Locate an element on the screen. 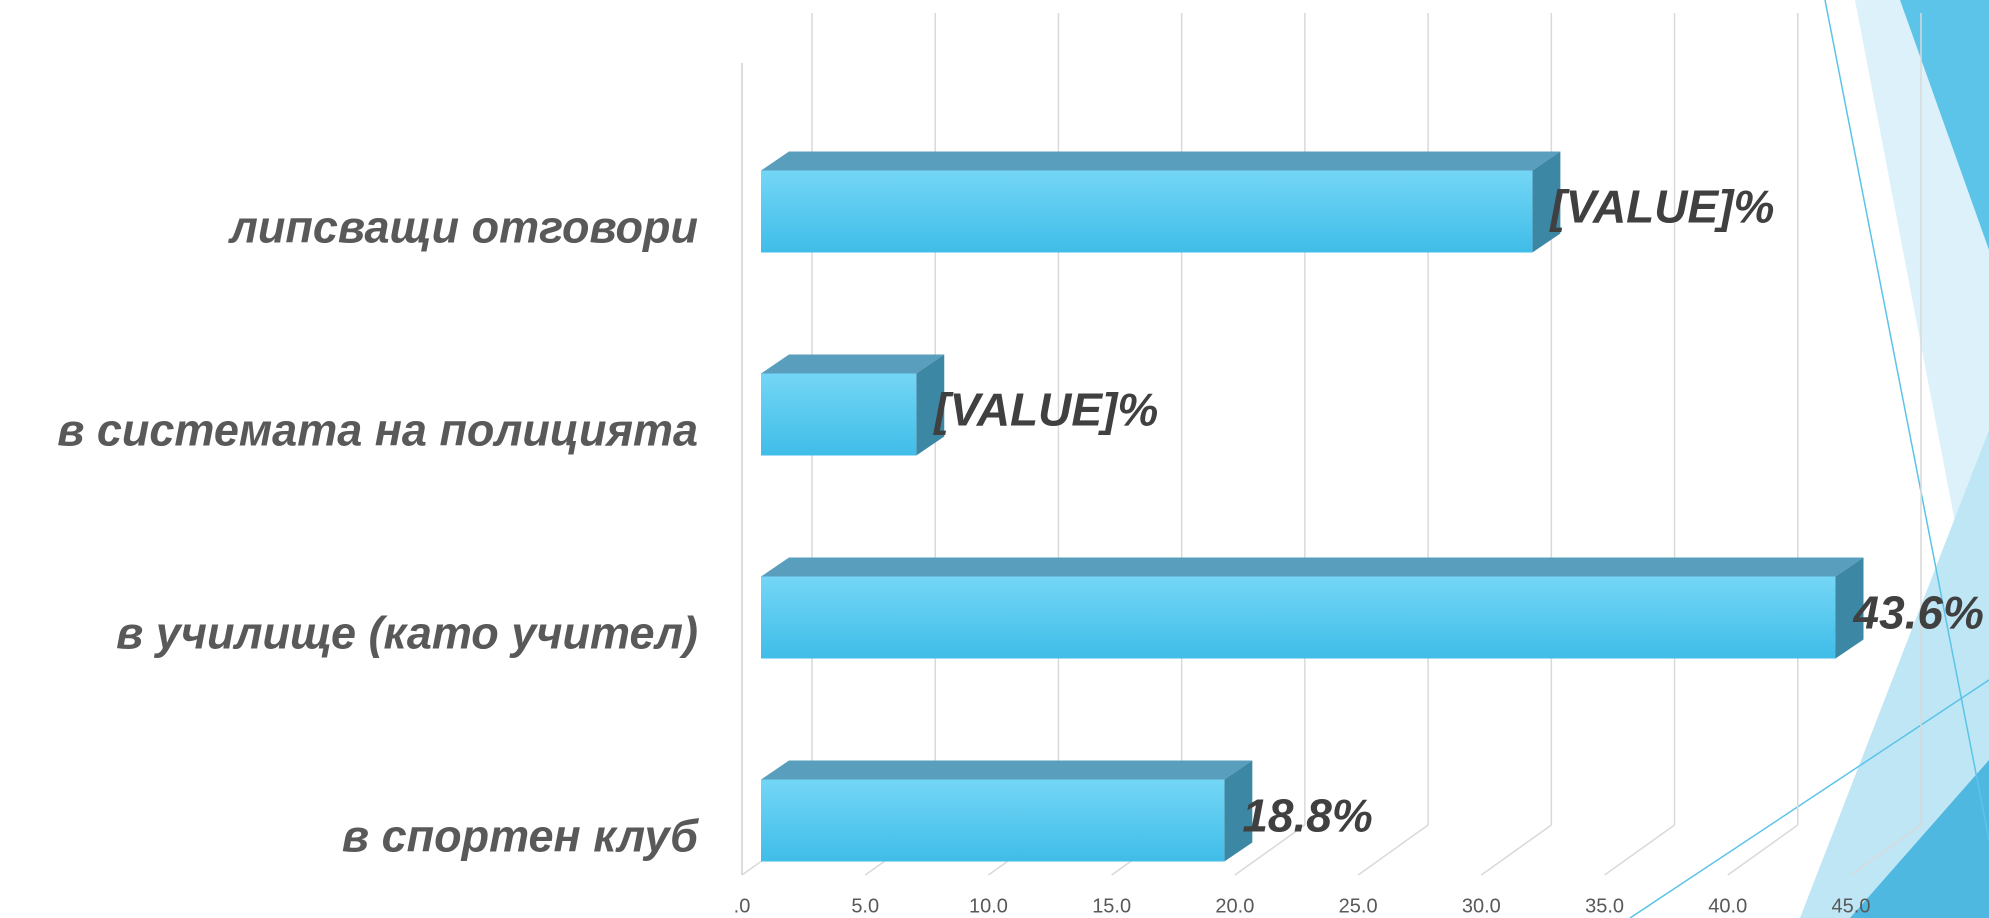 The height and width of the screenshot is (918, 1989). x-tick-label: 5.0 is located at coordinates (865, 906).